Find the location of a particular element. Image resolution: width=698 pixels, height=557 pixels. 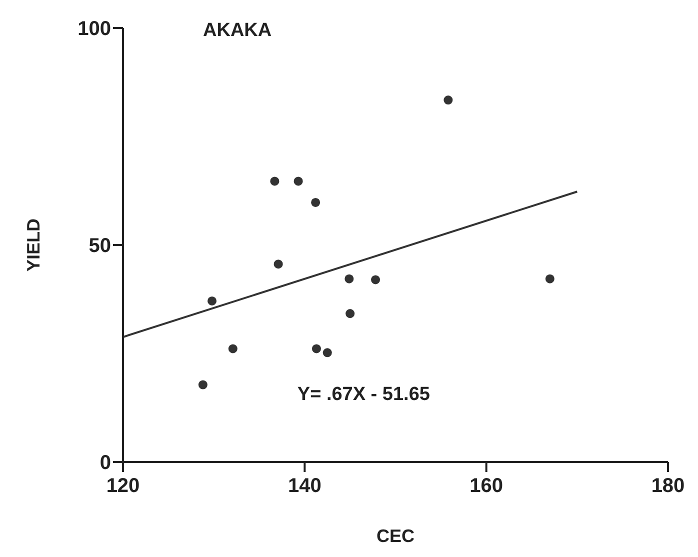

y-tick-label: 100 is located at coordinates (94, 29).